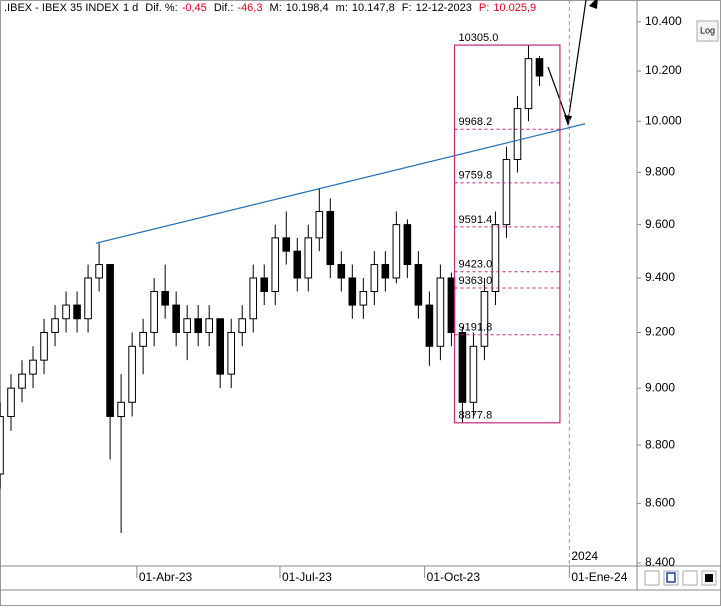 Image resolution: width=721 pixels, height=611 pixels. What do you see at coordinates (443, 8) in the screenshot?
I see `value: 12-12-2023` at bounding box center [443, 8].